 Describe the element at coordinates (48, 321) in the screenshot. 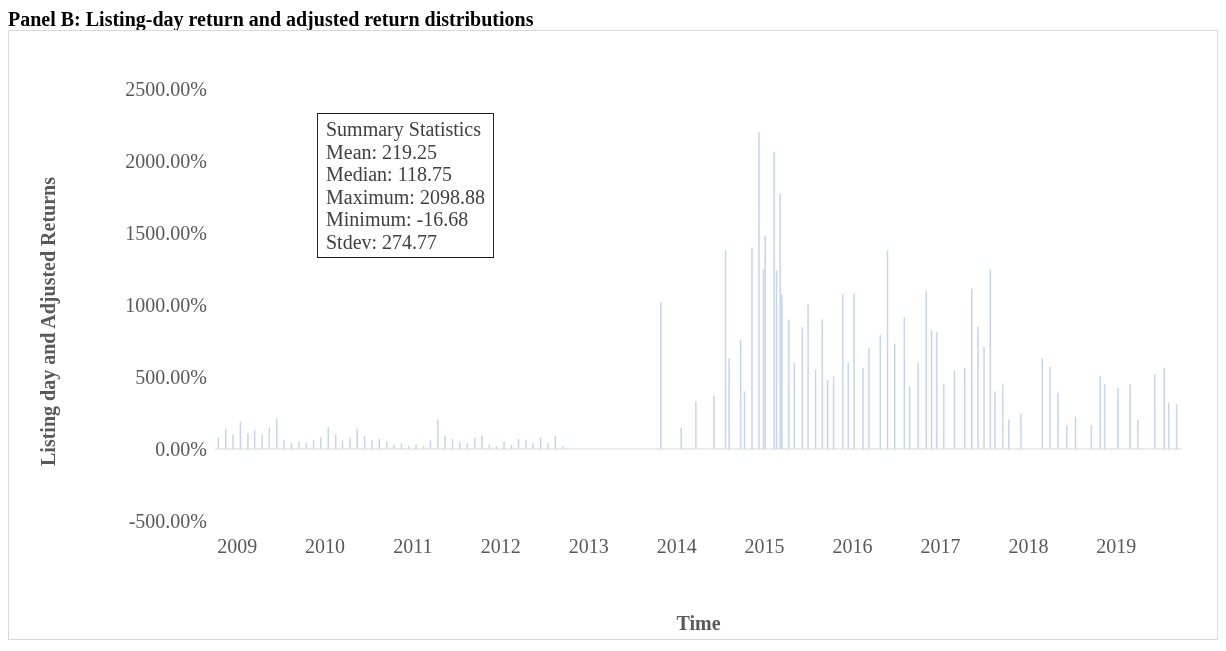

I see `y-axis-title: Listing day and Adjusted Returns` at that location.